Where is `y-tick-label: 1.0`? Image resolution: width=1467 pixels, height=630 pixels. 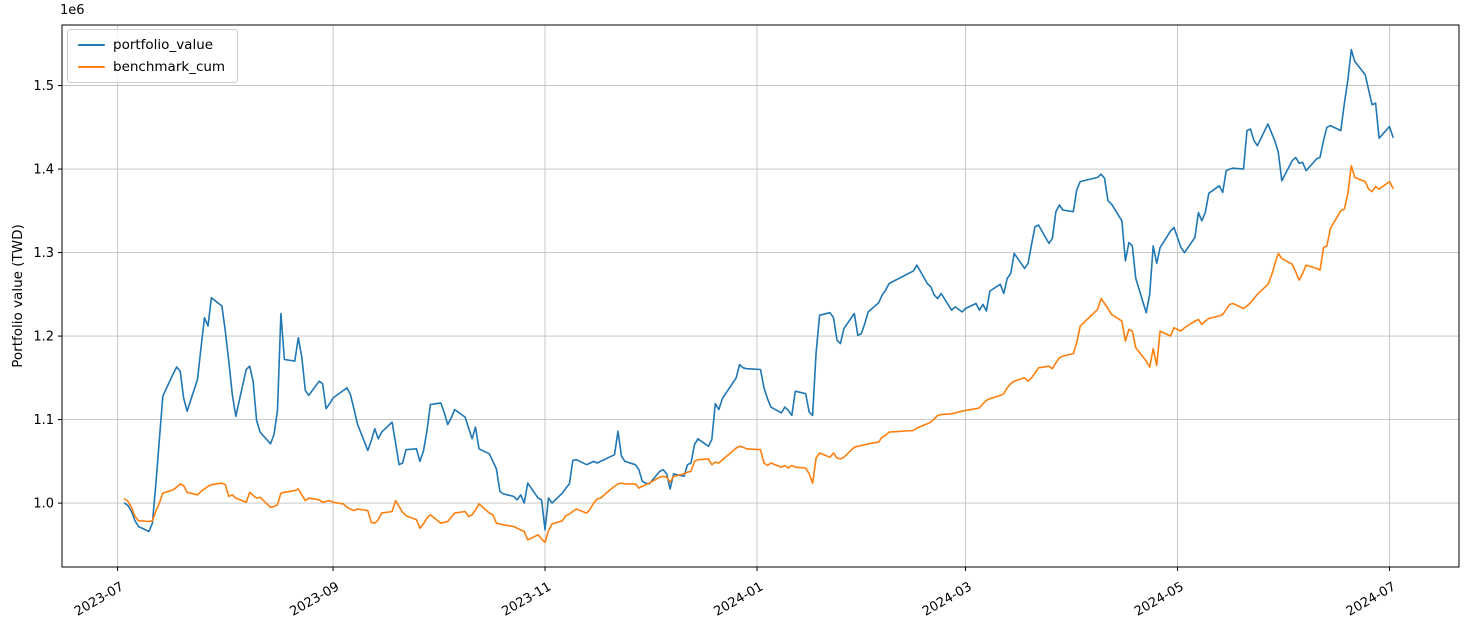 y-tick-label: 1.0 is located at coordinates (43, 504).